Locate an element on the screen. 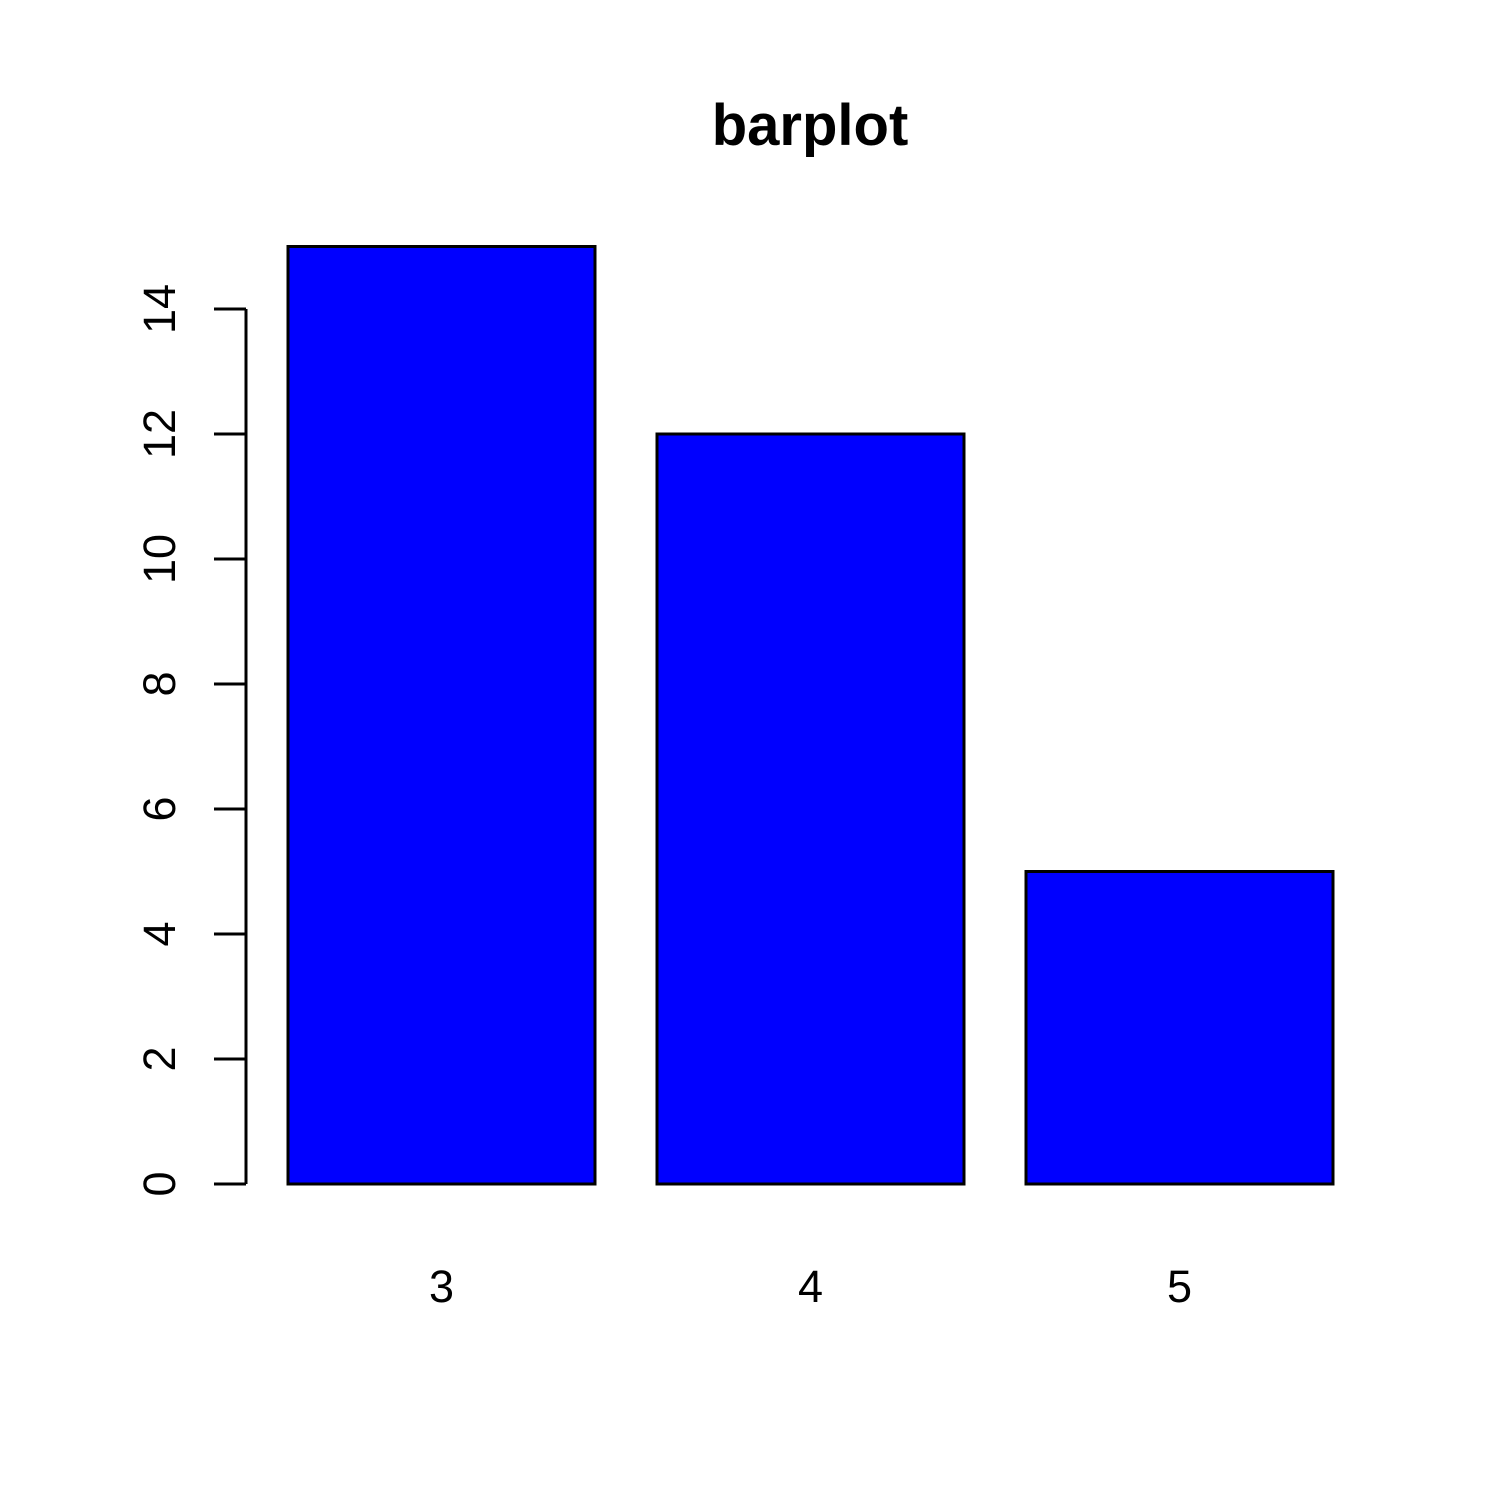 The image size is (1500, 1500). x-tick-label-4: 4 is located at coordinates (810, 1286).